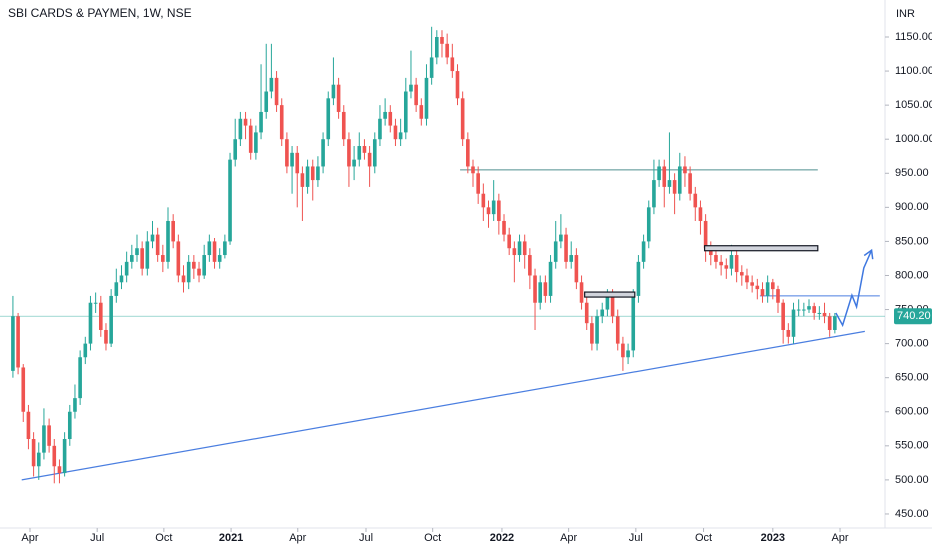 The width and height of the screenshot is (932, 555). What do you see at coordinates (914, 316) in the screenshot?
I see `last-price-label: 740.20` at bounding box center [914, 316].